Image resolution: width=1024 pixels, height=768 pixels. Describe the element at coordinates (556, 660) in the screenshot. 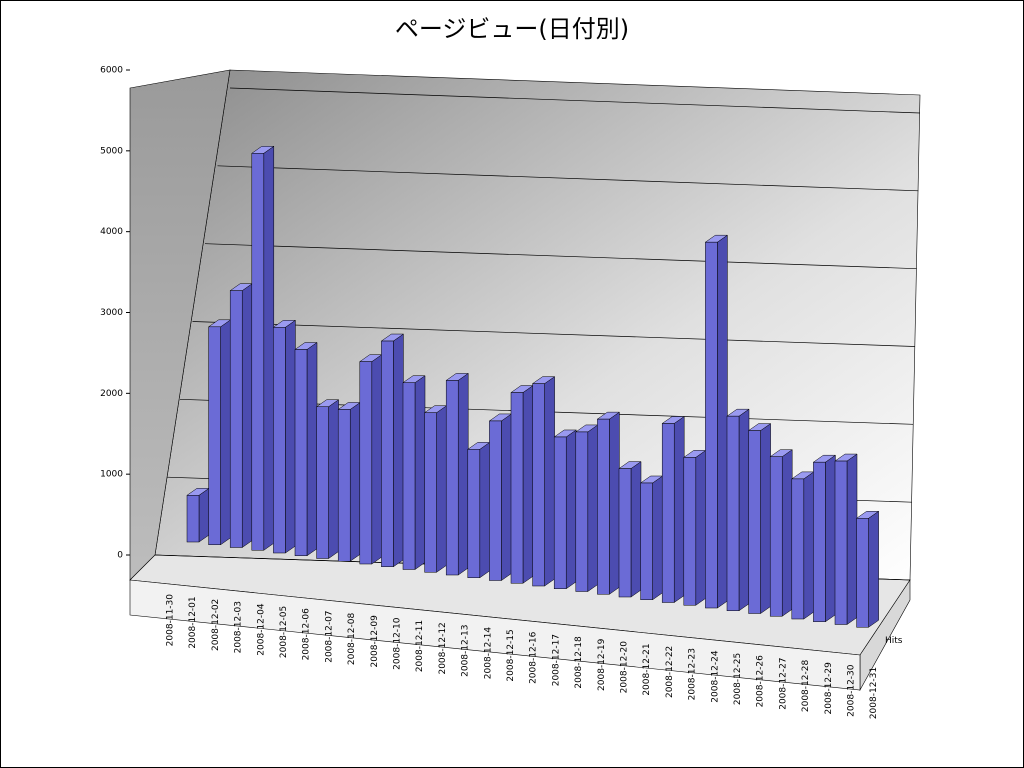

I see `x-tick-label: 2008-12-17` at that location.